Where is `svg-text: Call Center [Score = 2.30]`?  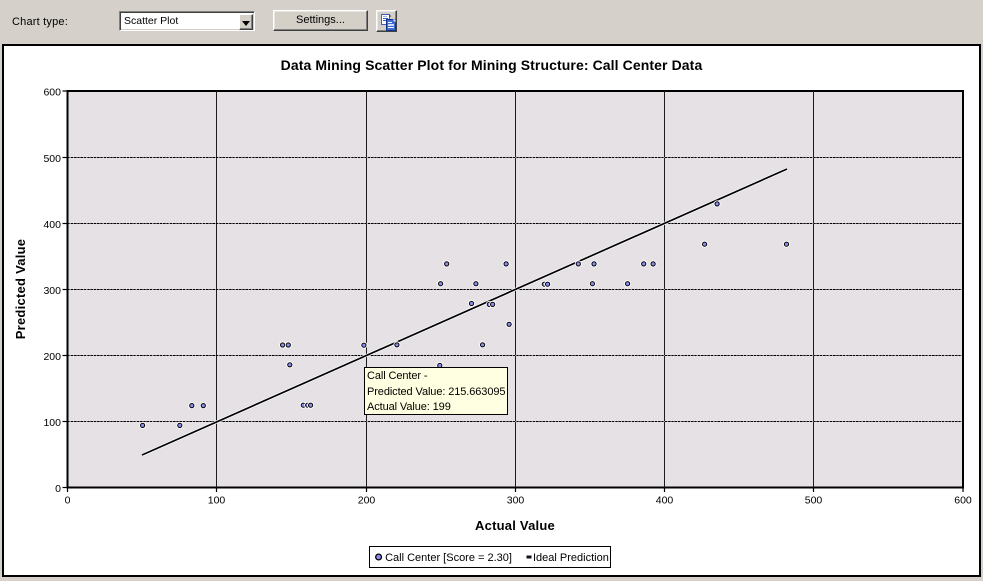 svg-text: Call Center [Score = 2.30] is located at coordinates (448, 558).